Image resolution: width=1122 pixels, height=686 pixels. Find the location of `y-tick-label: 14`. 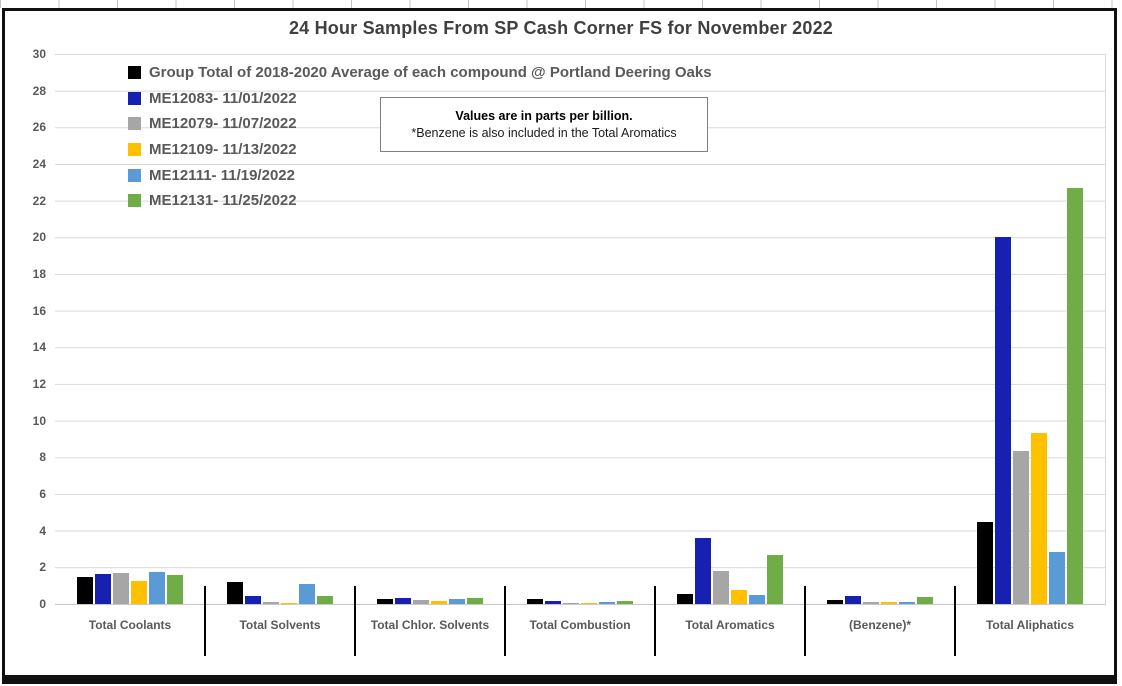

y-tick-label: 14 is located at coordinates (39, 347).